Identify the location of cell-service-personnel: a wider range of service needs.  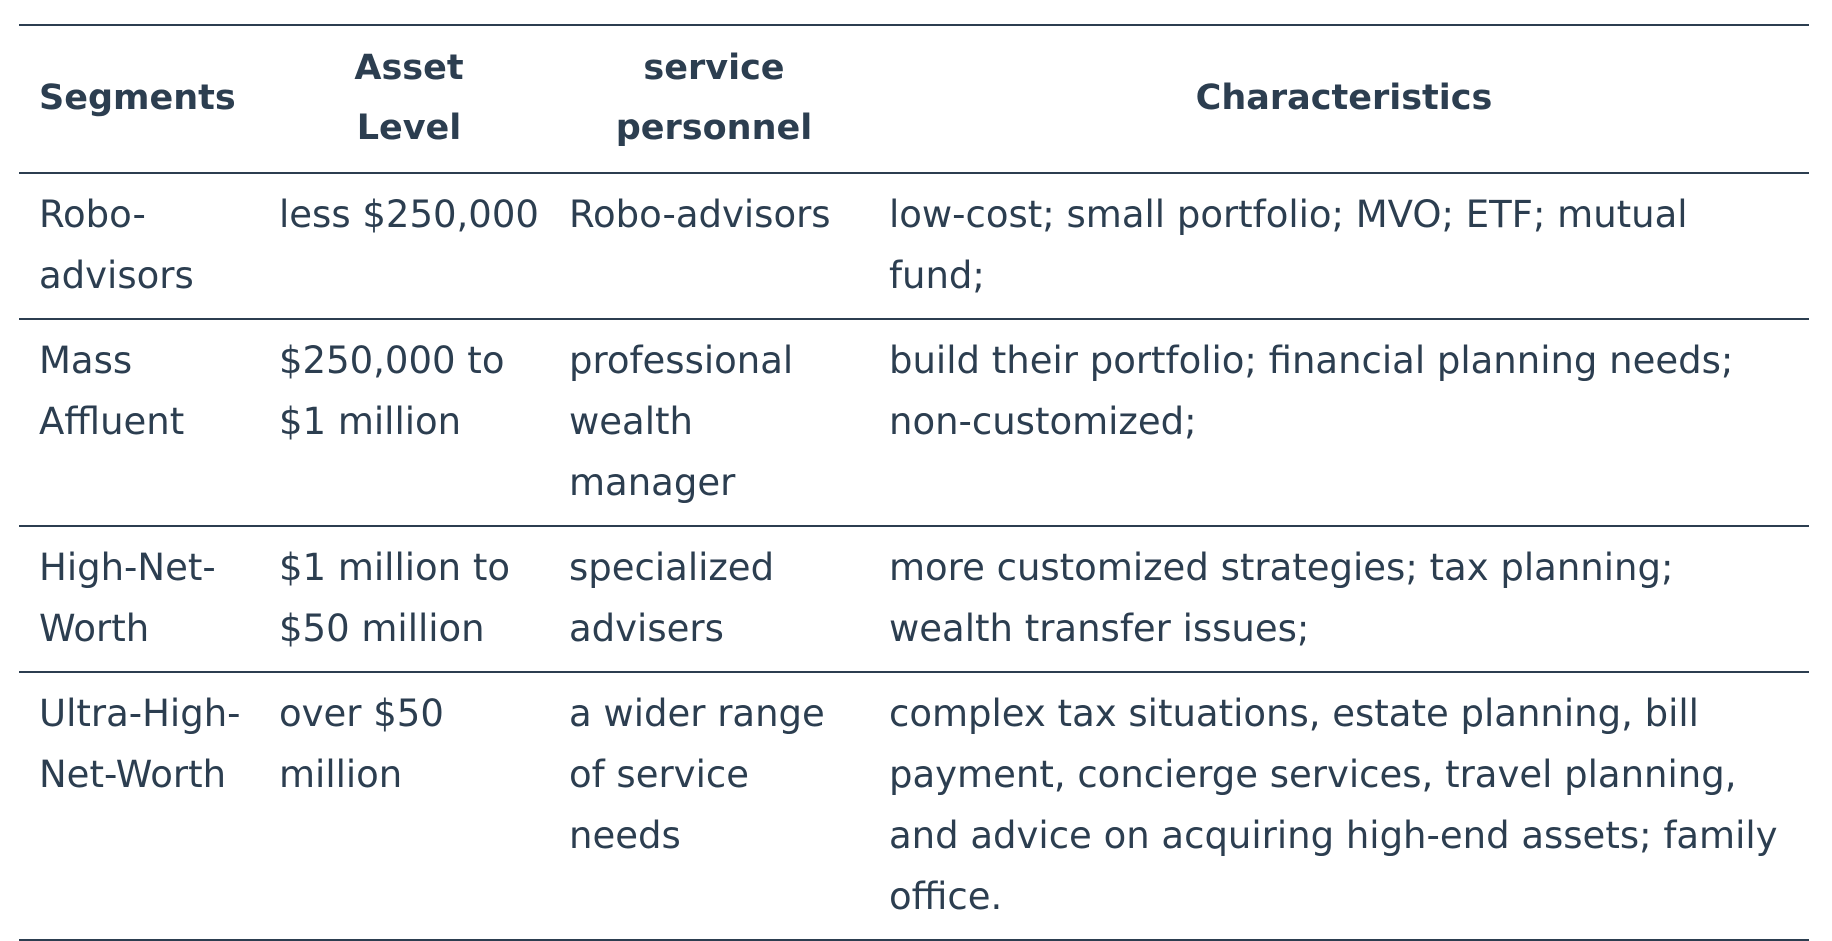
(697, 774).